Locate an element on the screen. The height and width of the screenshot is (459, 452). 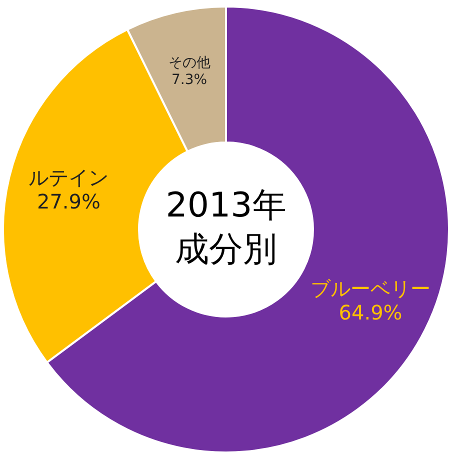
data-label: 27.9% is located at coordinates (68, 202).